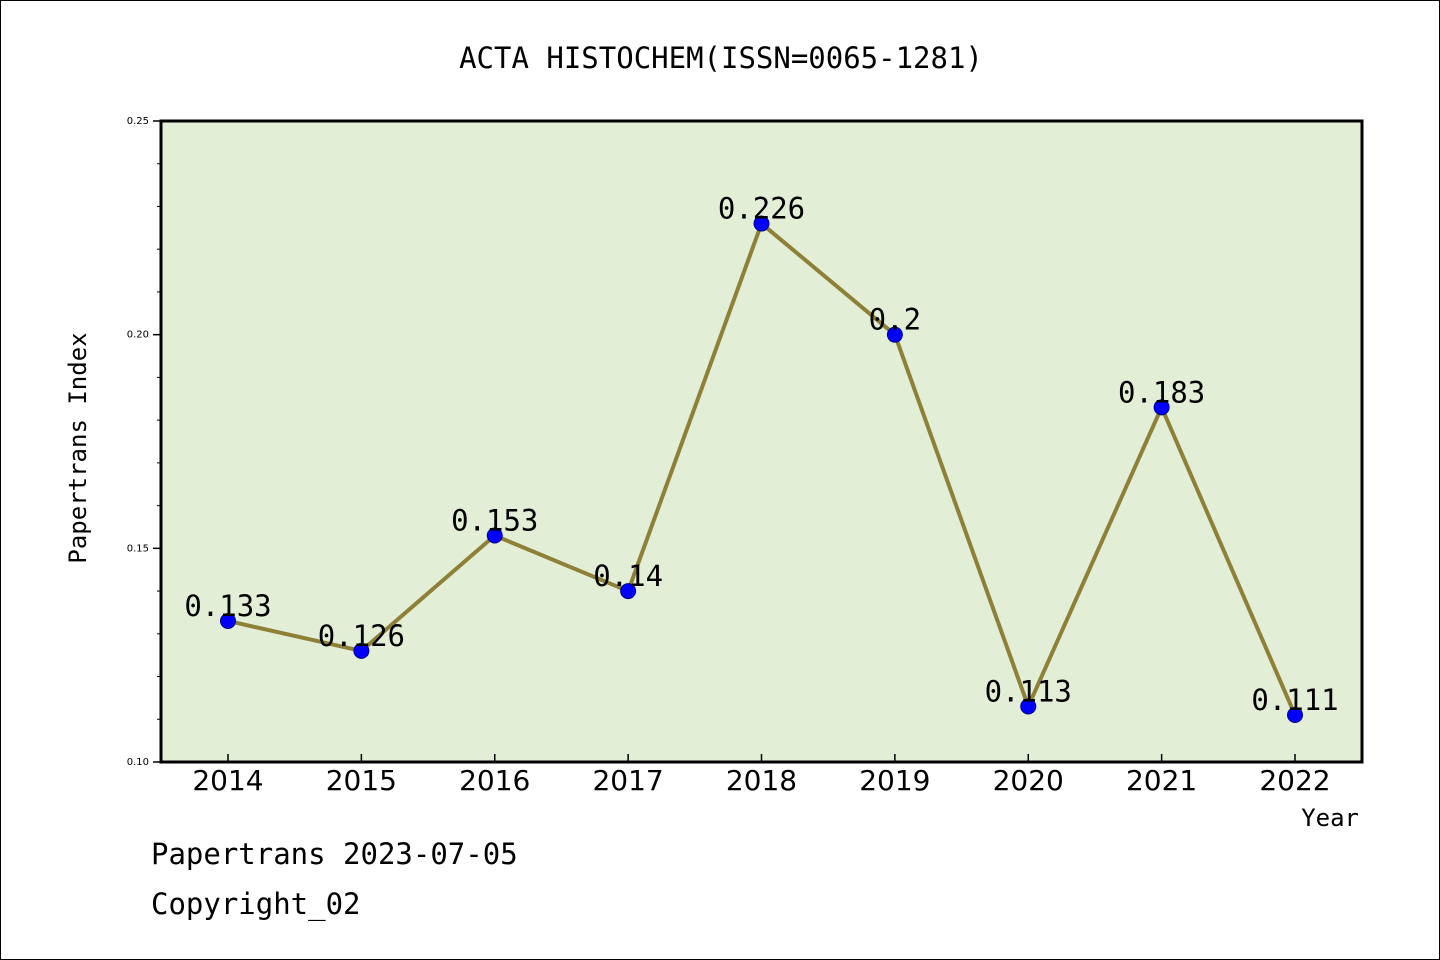 This screenshot has width=1440, height=960. Describe the element at coordinates (144, 442) in the screenshot. I see `y-axis-ticks: 0.10 0.15 0.20 0.25` at that location.